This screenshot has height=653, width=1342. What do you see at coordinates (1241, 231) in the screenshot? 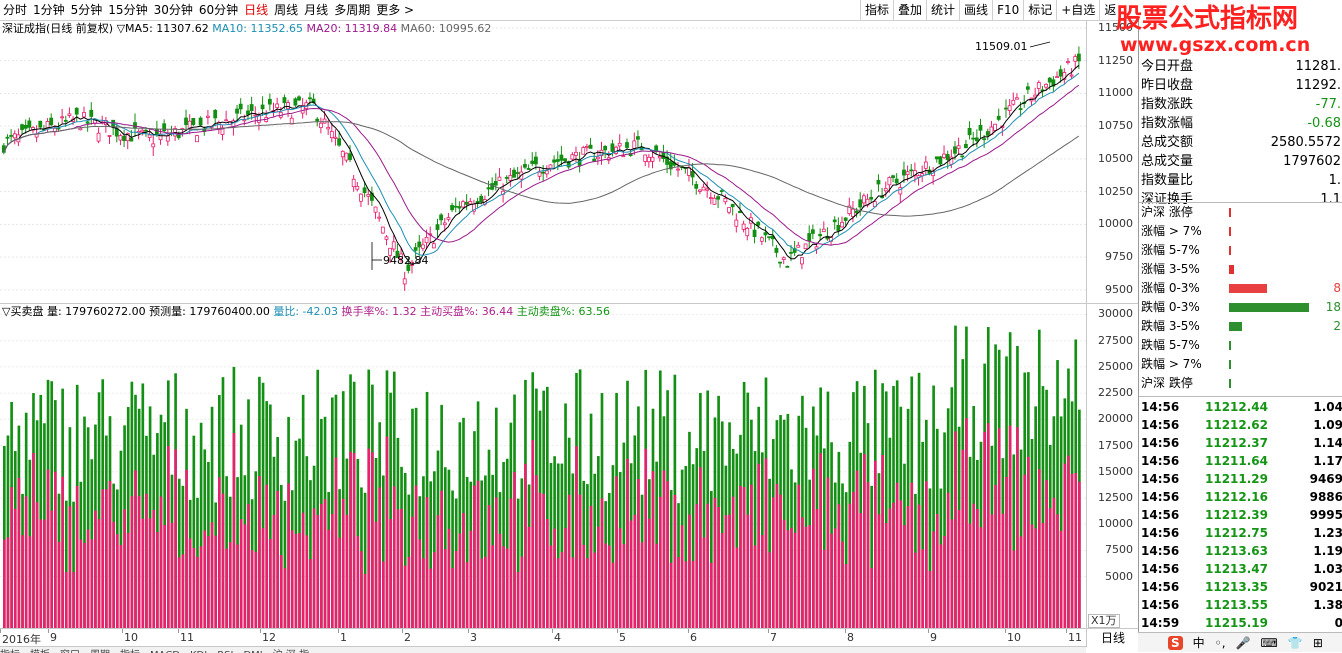
I see `distribution-row: 涨幅 > 7%` at bounding box center [1241, 231].